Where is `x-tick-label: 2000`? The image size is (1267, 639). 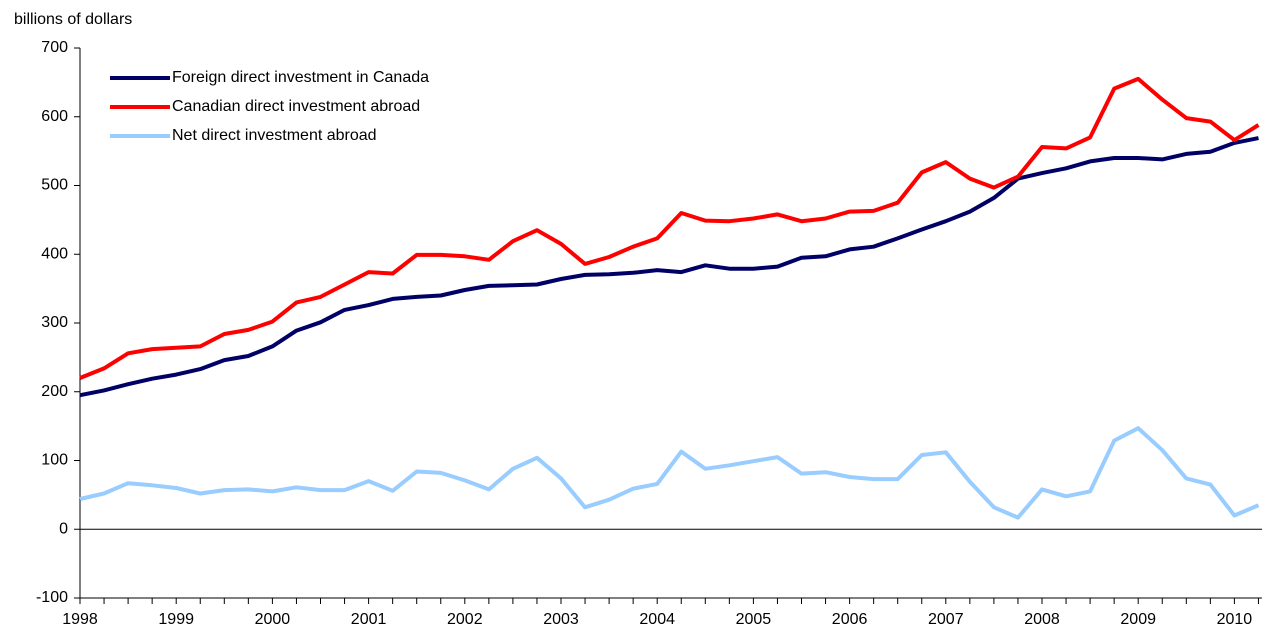 x-tick-label: 2000 is located at coordinates (273, 619).